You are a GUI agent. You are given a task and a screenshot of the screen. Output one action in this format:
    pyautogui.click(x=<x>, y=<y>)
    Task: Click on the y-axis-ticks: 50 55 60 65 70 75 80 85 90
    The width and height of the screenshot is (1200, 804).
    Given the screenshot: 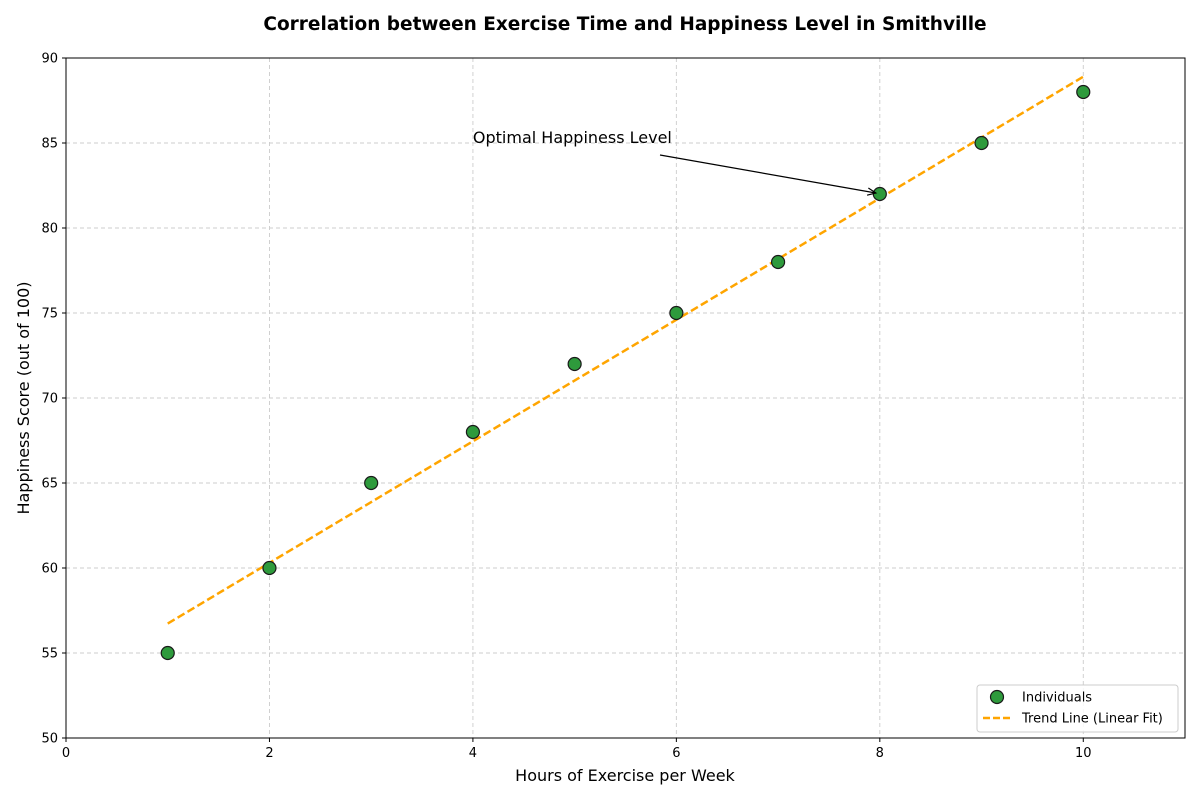 What is the action you would take?
    pyautogui.click(x=53, y=399)
    